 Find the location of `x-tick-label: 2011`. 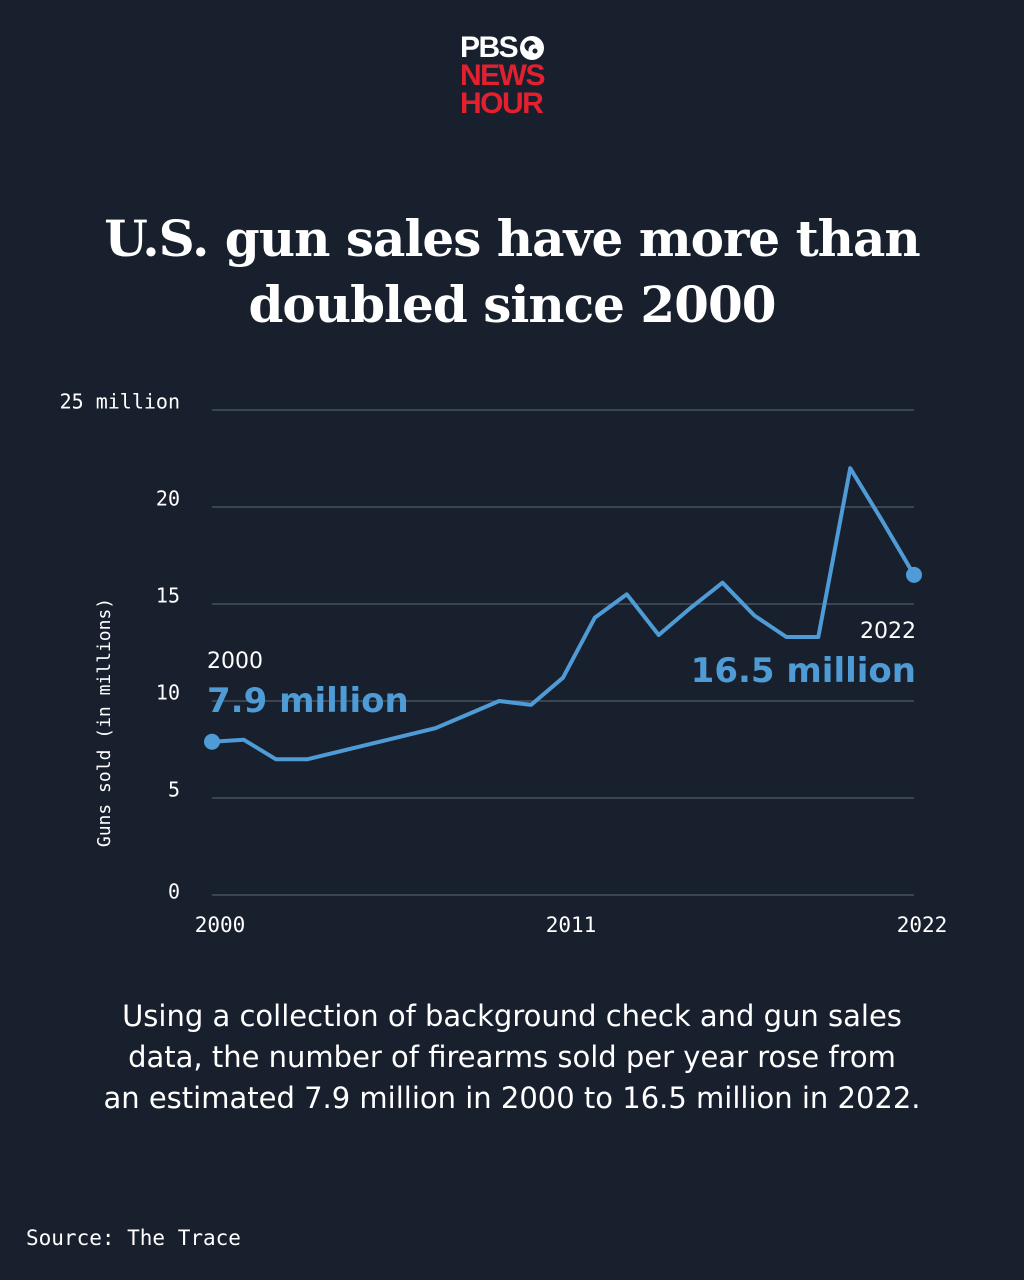

x-tick-label: 2011 is located at coordinates (571, 925).